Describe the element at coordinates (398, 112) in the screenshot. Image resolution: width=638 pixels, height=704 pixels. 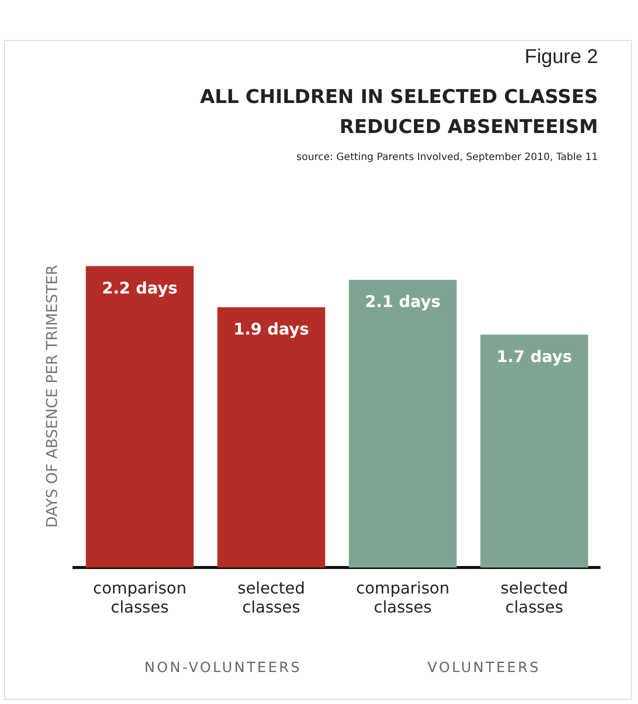
I see `chart-title: ALL CHILDREN IN SELECTED CLASSES REDUCED ABSENTEEISM` at that location.